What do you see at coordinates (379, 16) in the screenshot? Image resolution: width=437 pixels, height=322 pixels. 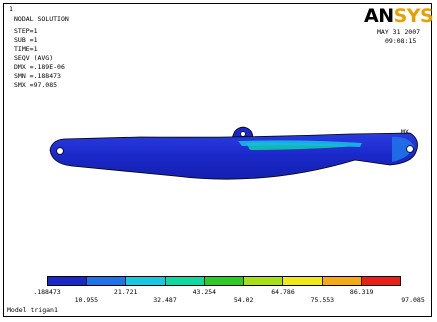 I see `logo-ans: AN` at bounding box center [379, 16].